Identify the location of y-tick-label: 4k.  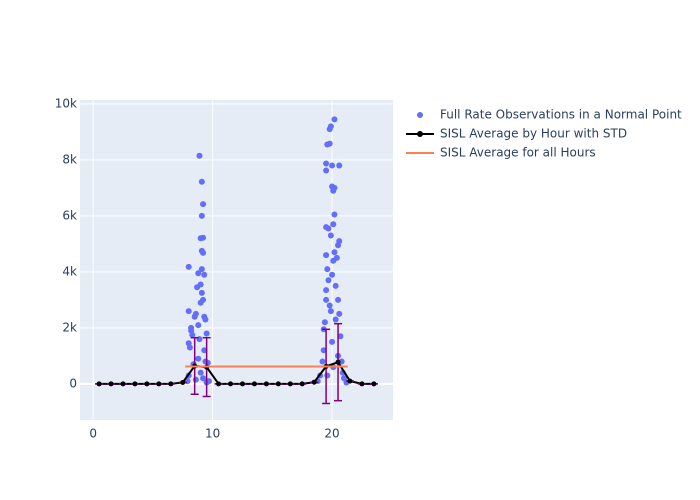
(69, 271).